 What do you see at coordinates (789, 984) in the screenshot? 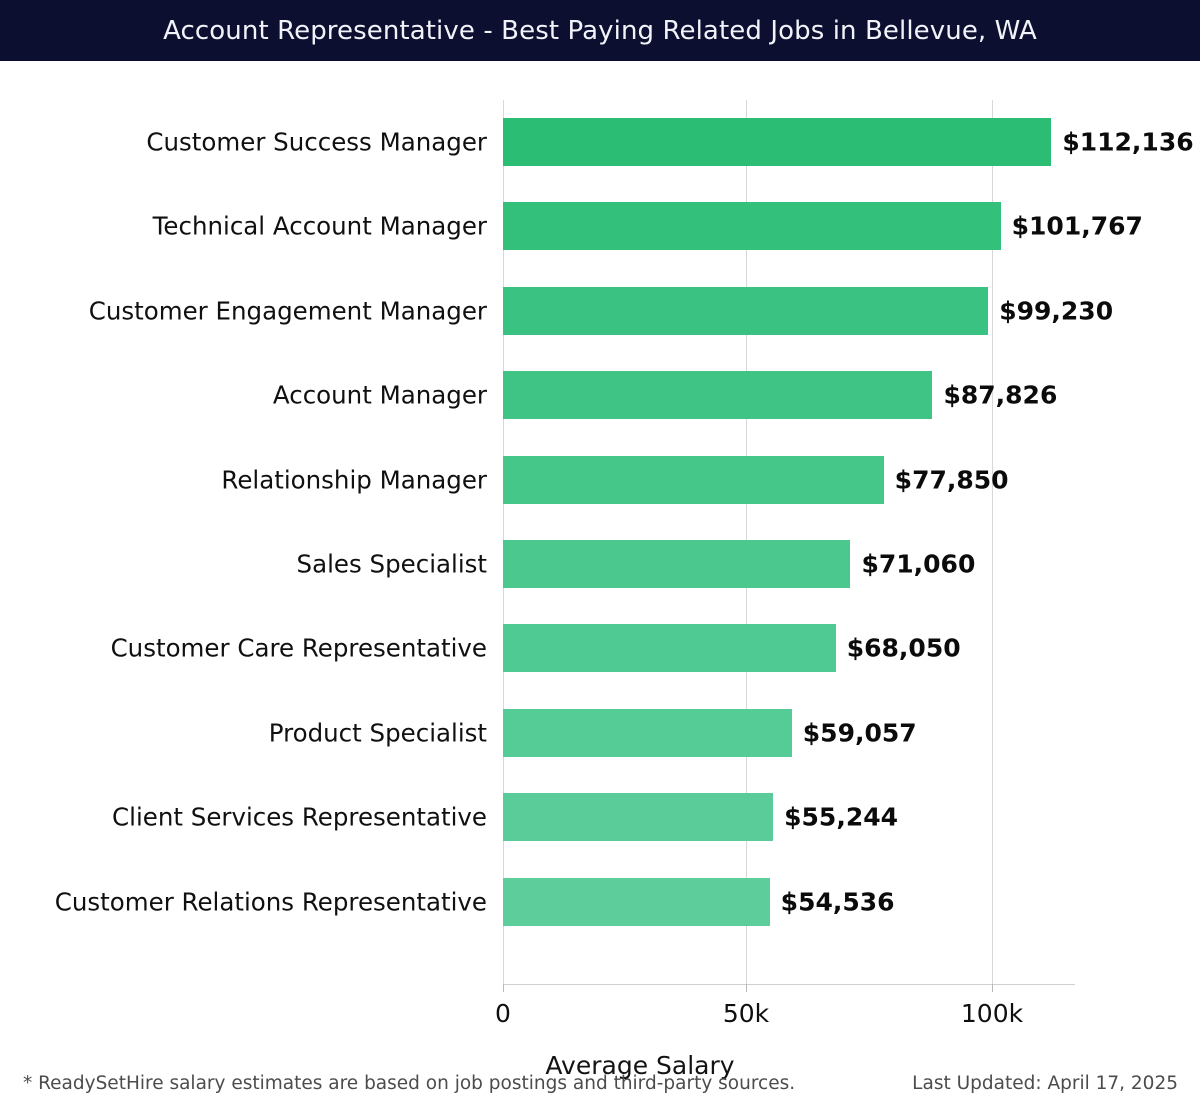
I see `x-axis-line` at bounding box center [789, 984].